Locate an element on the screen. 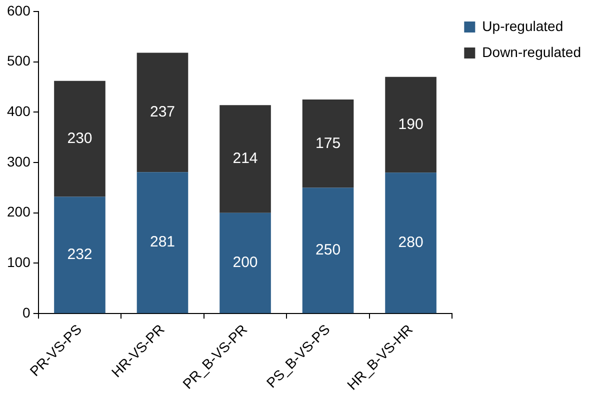 Image resolution: width=597 pixels, height=397 pixels. y-tick-label: 600 is located at coordinates (19, 10).